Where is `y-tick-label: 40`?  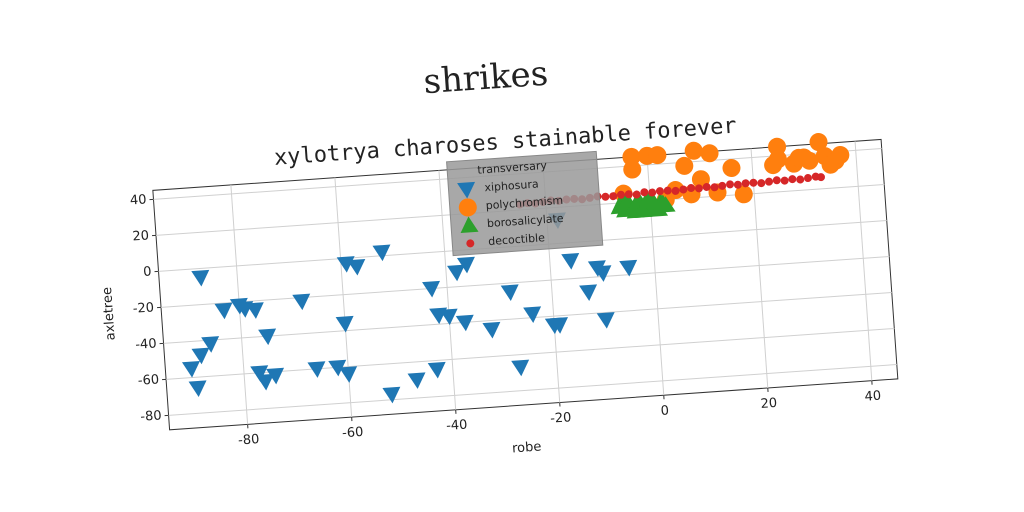 y-tick-label: 40 is located at coordinates (138, 200).